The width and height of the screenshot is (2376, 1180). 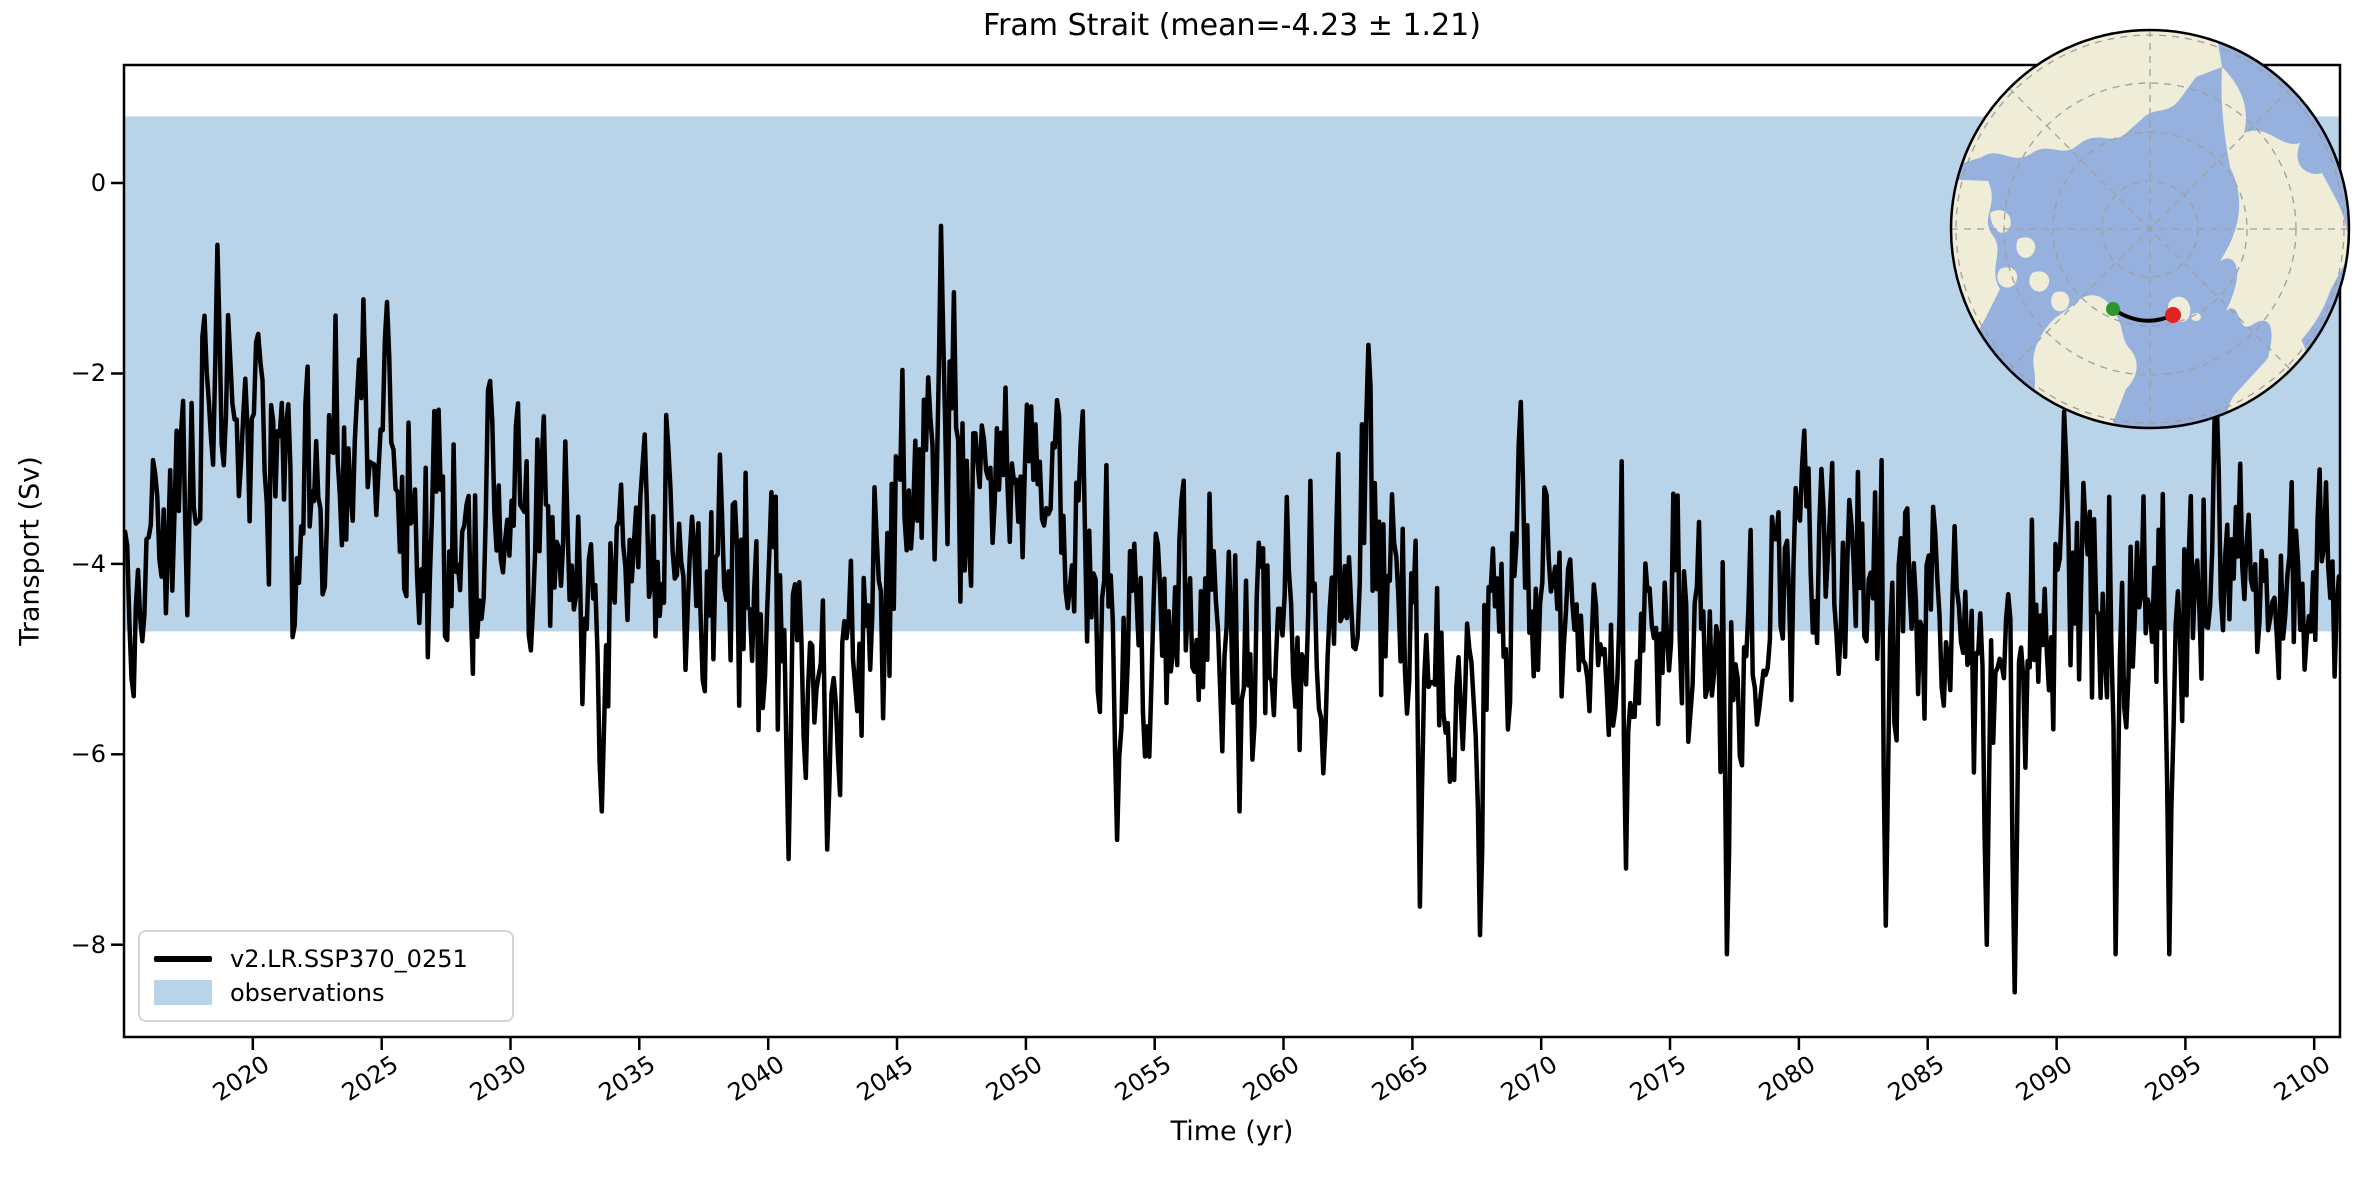 What do you see at coordinates (2113, 309) in the screenshot?
I see `section-start-dot-green` at bounding box center [2113, 309].